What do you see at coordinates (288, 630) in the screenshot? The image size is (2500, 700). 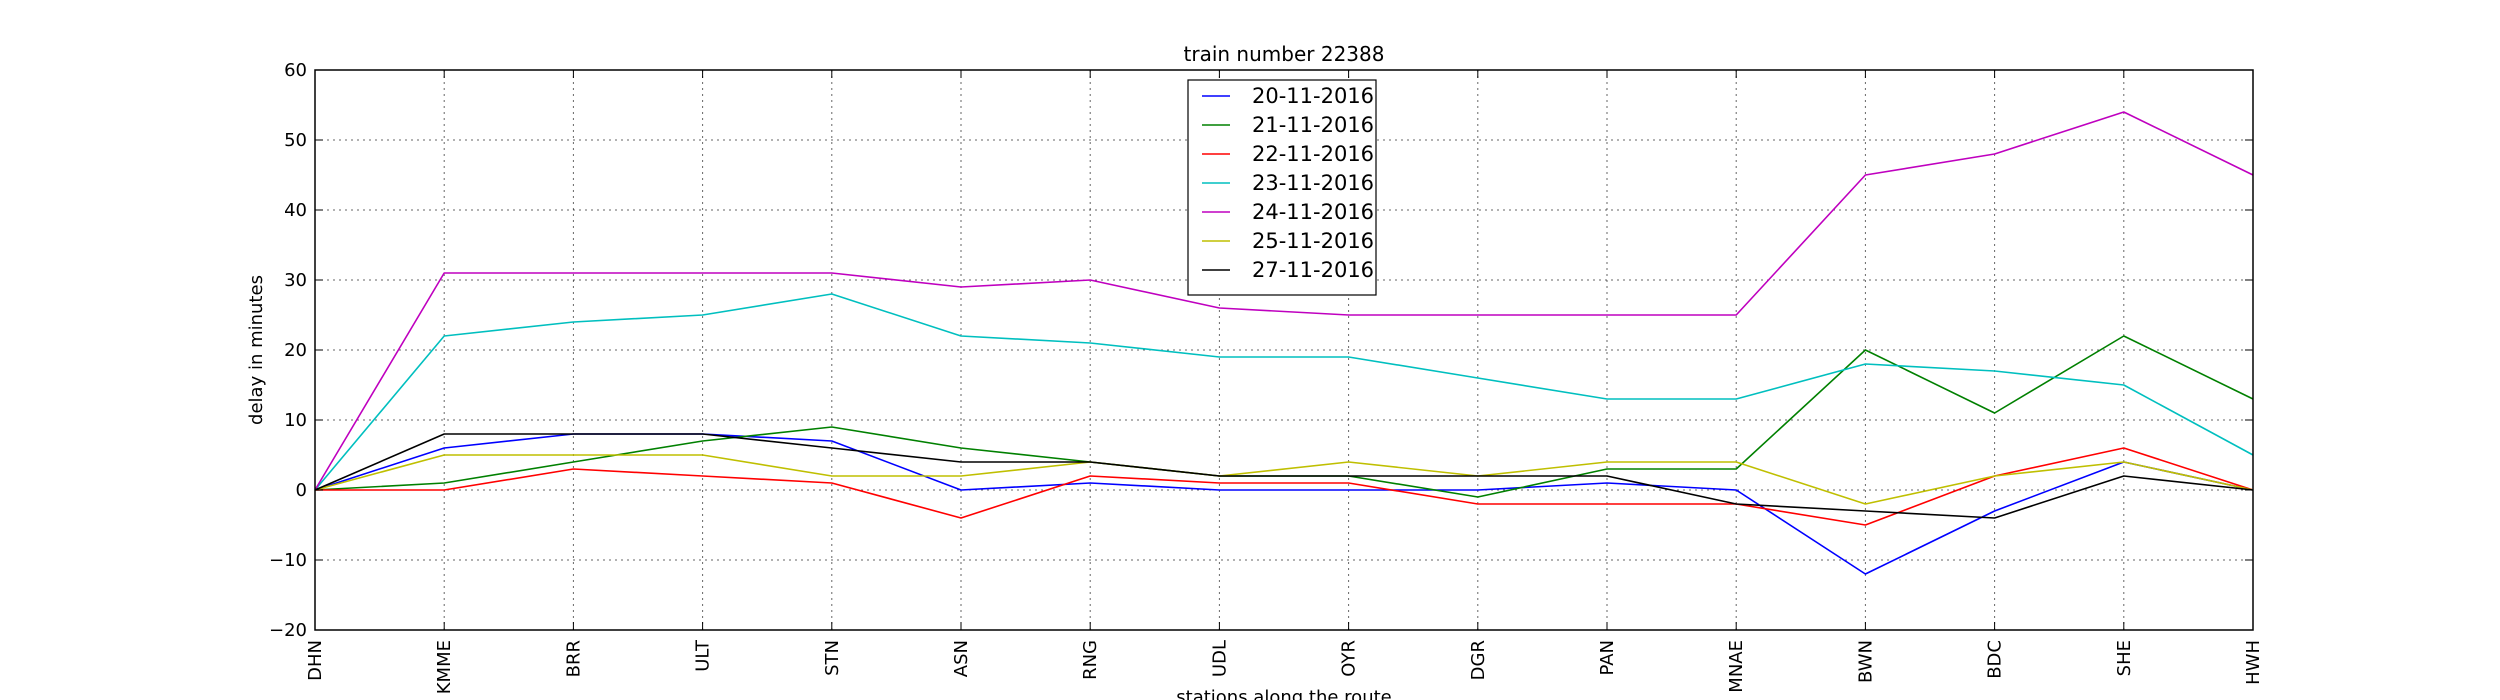 I see `y-tick-label: −20` at bounding box center [288, 630].